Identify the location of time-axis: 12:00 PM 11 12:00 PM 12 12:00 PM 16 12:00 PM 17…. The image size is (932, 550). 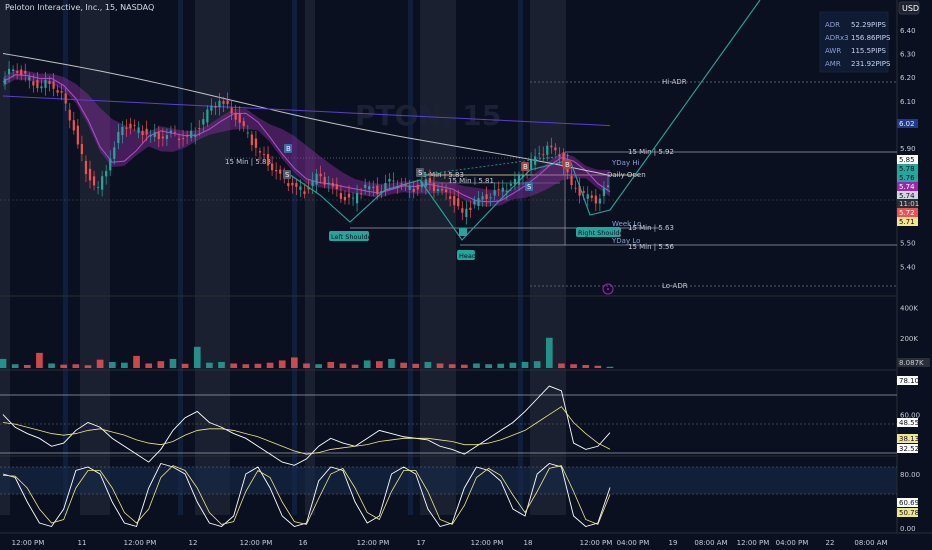
(450, 543).